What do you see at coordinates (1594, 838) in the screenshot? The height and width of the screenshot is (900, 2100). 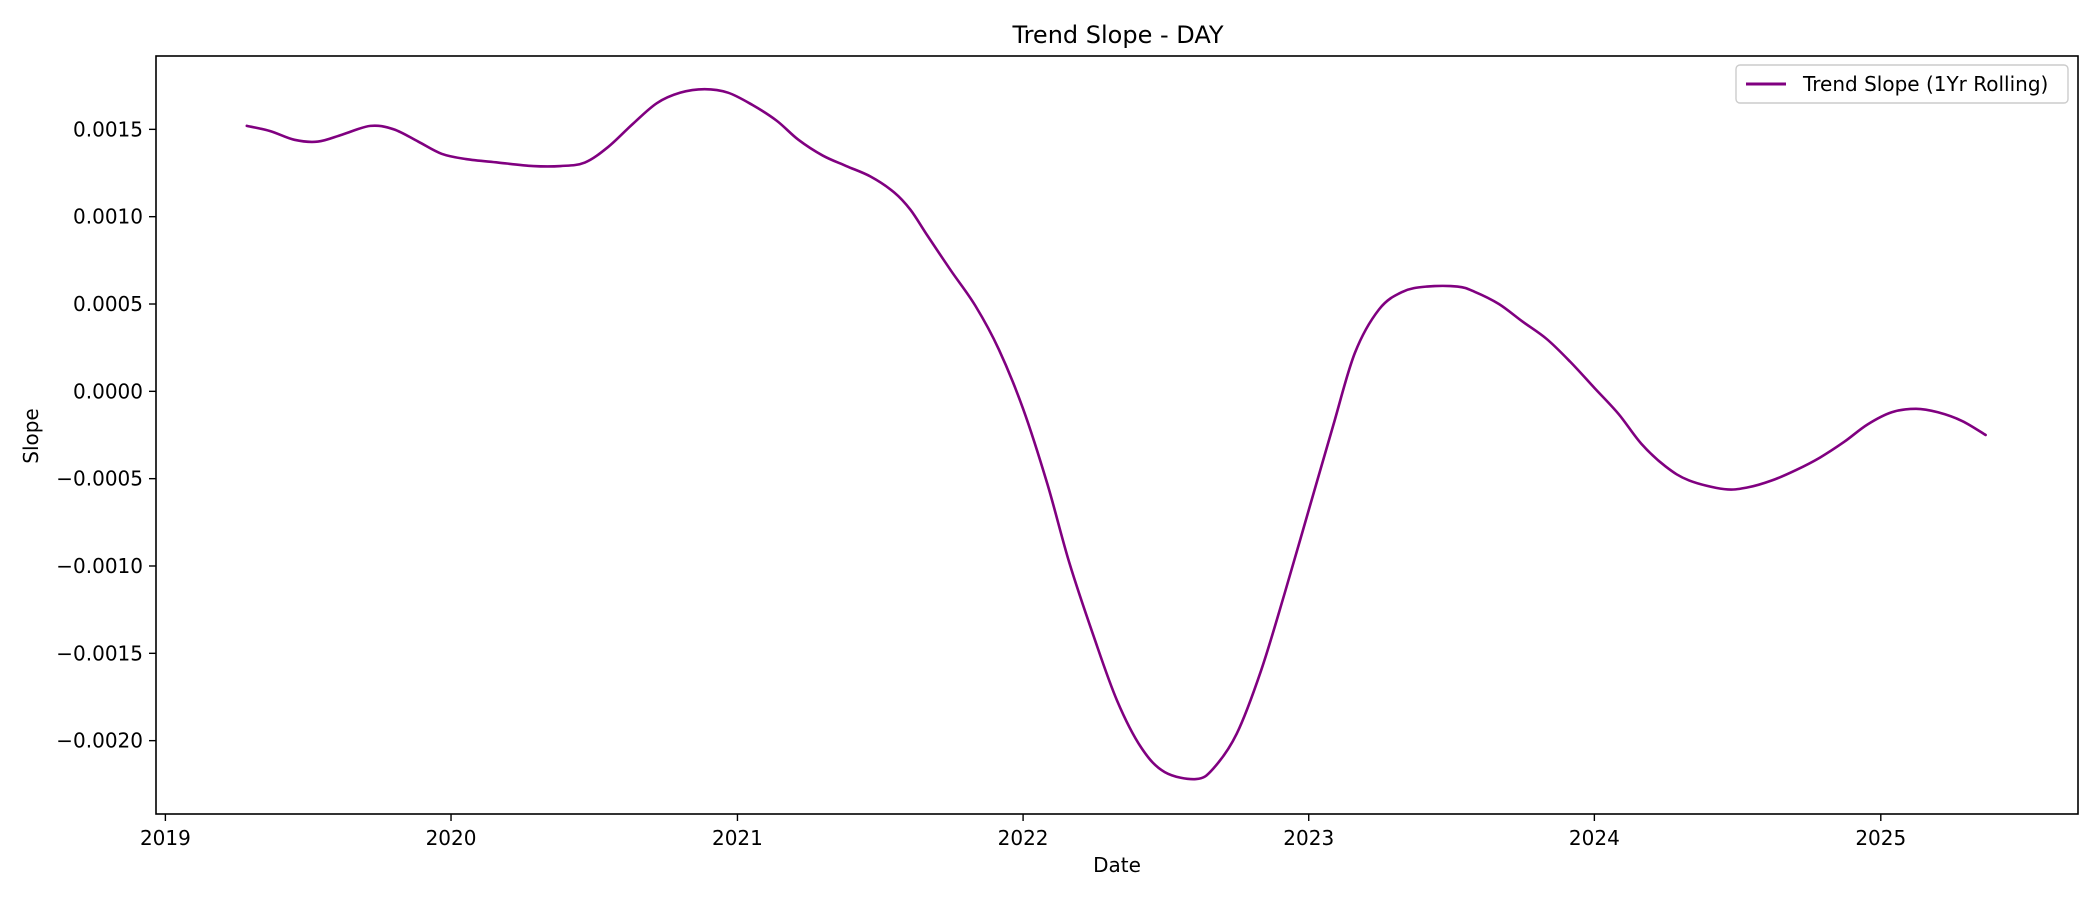 I see `x-tick-label: 2024` at bounding box center [1594, 838].